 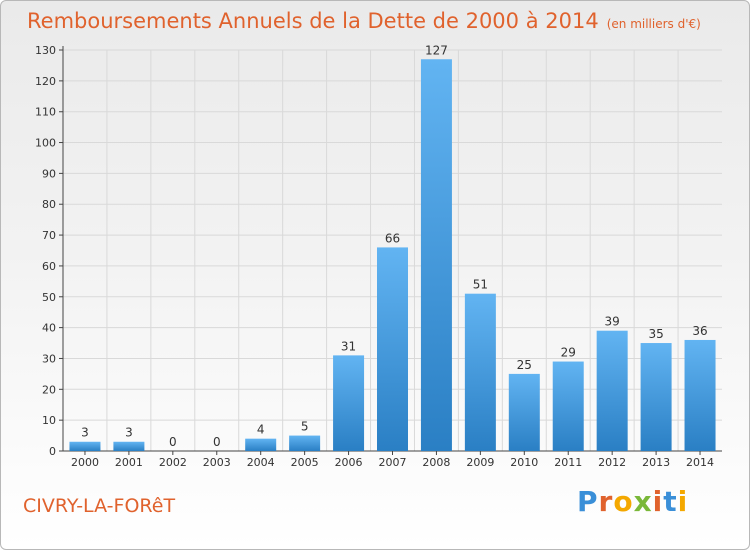 I want to click on bar-2005, so click(x=305, y=443).